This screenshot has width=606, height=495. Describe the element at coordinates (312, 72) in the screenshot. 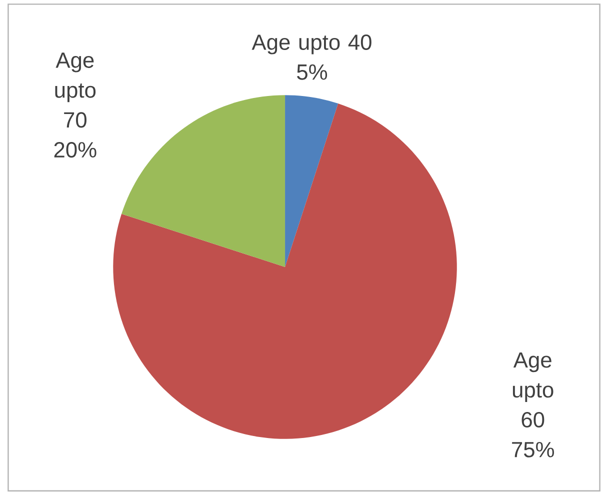

I see `data-label: 5%` at that location.